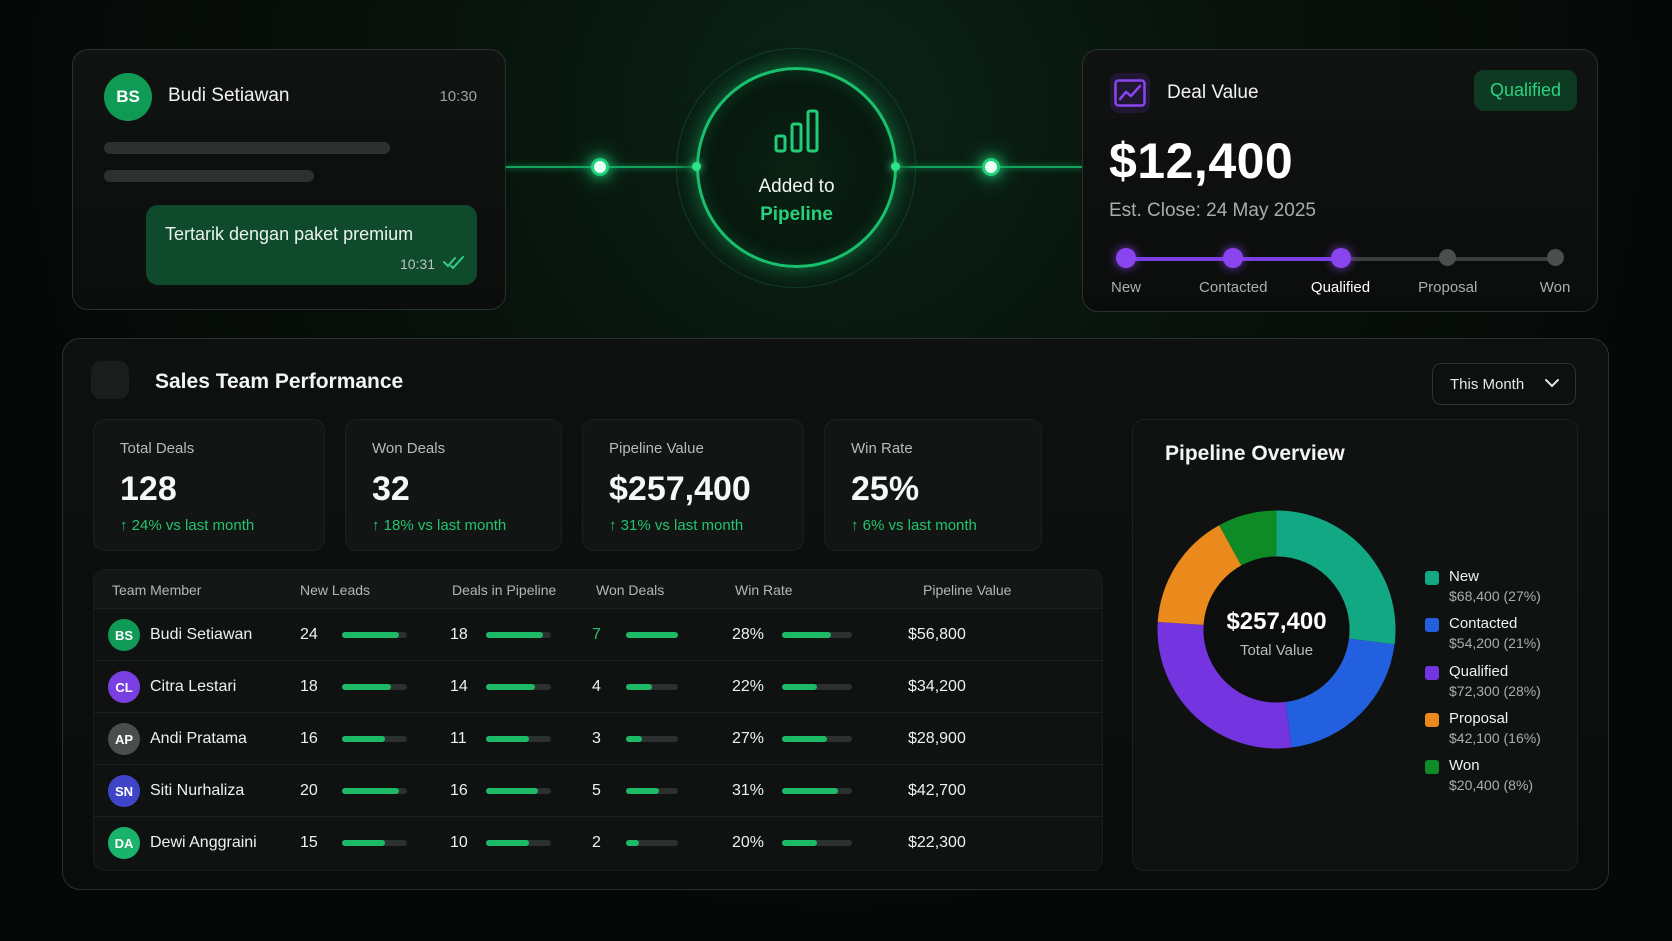  I want to click on cell-new-leads: 20, so click(309, 790).